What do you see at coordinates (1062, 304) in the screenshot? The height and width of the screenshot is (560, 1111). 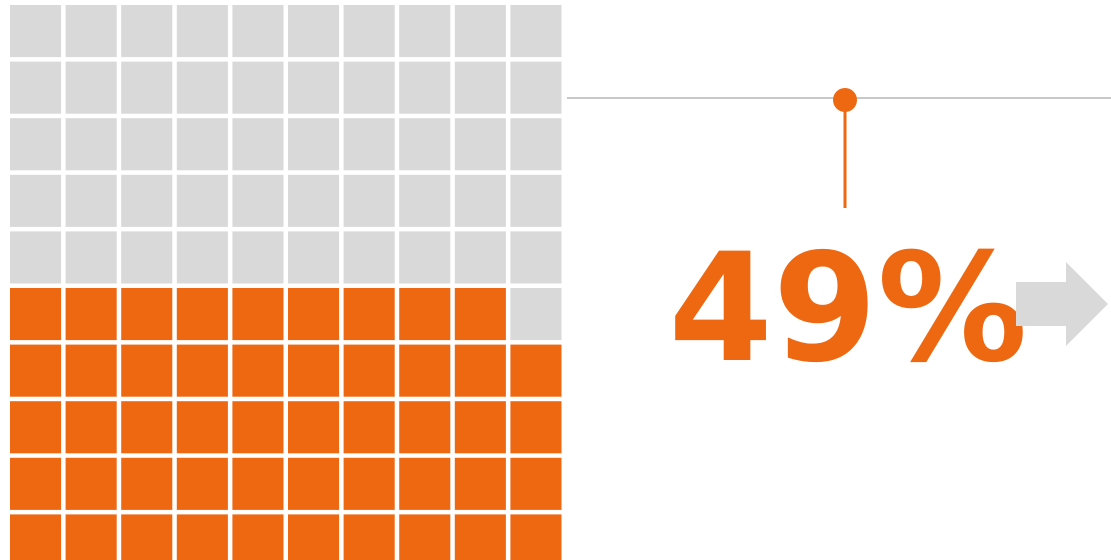 I see `arrow-icon` at bounding box center [1062, 304].